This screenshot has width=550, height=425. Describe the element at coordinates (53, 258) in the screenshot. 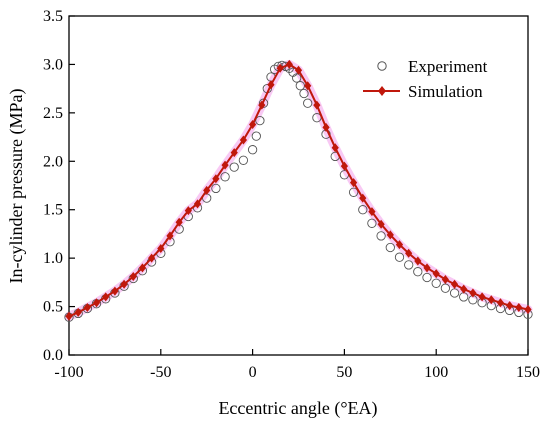

I see `y-tick-label: 1.0` at that location.